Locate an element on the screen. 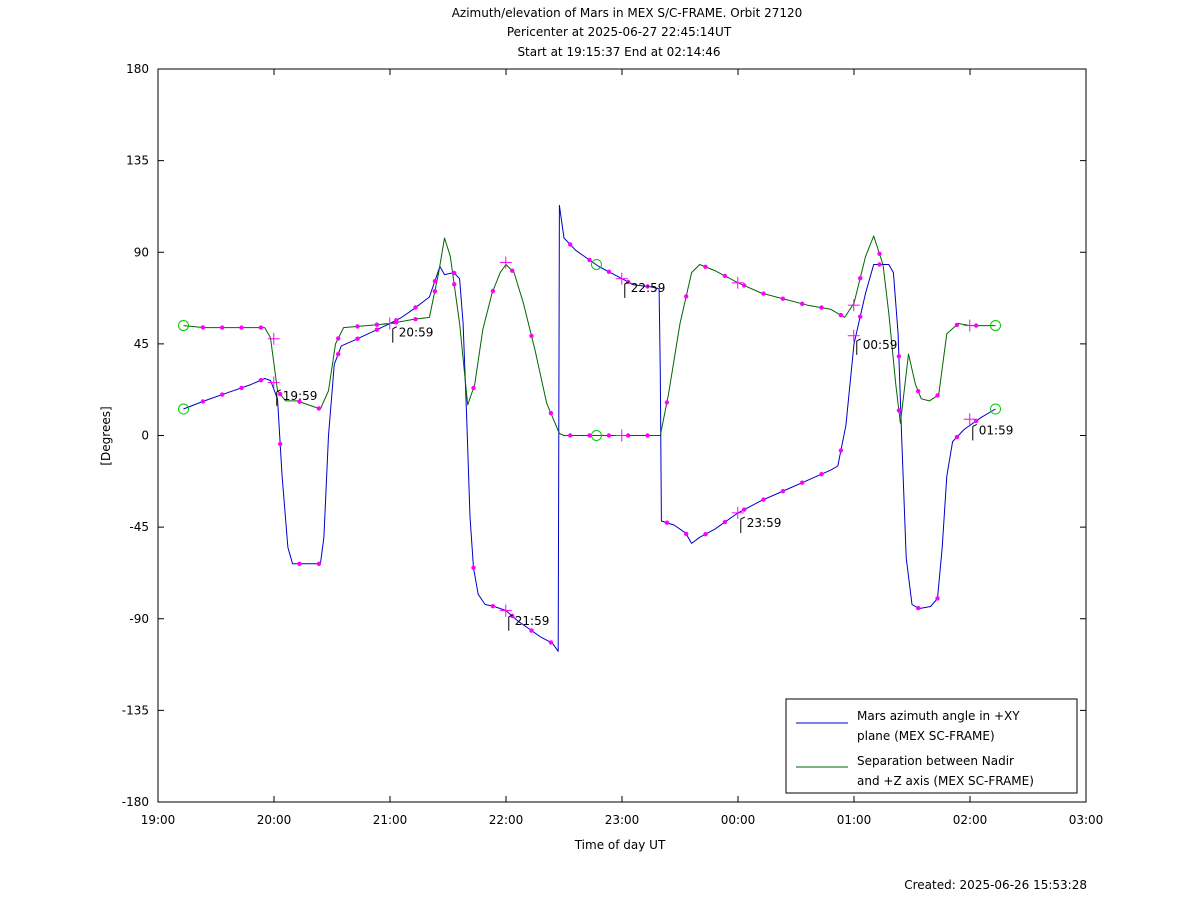  y-tick-label: 0 is located at coordinates (145, 436).